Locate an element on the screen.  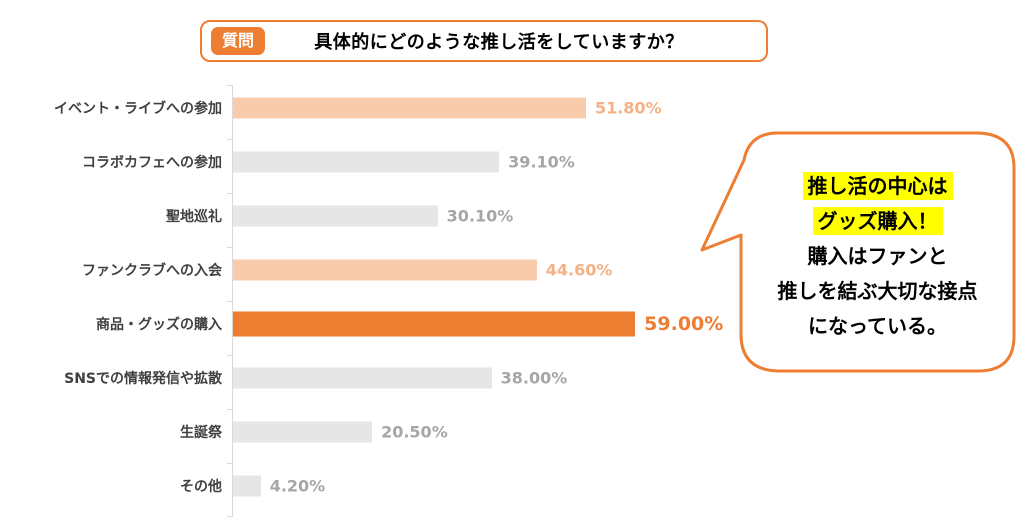
chart-row: 商品・グッズの購入 59.00% is located at coordinates (361, 324).